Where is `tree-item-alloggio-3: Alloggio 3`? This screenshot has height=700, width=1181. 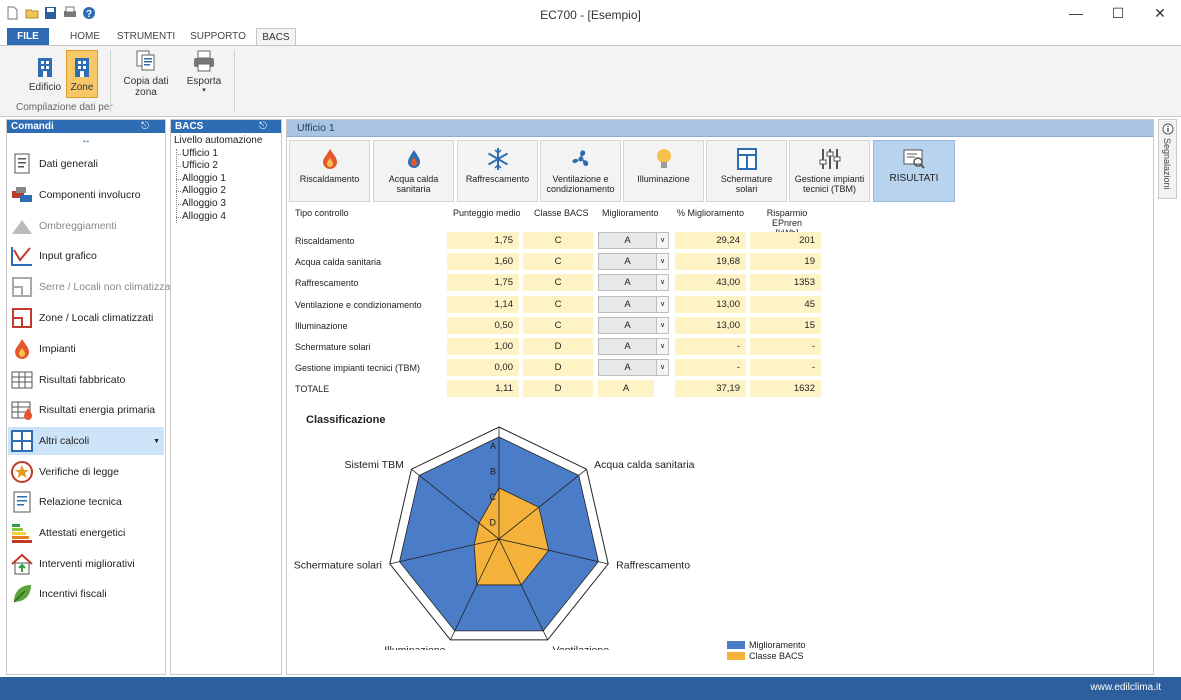
tree-item-alloggio-3: Alloggio 3 is located at coordinates (227, 204).